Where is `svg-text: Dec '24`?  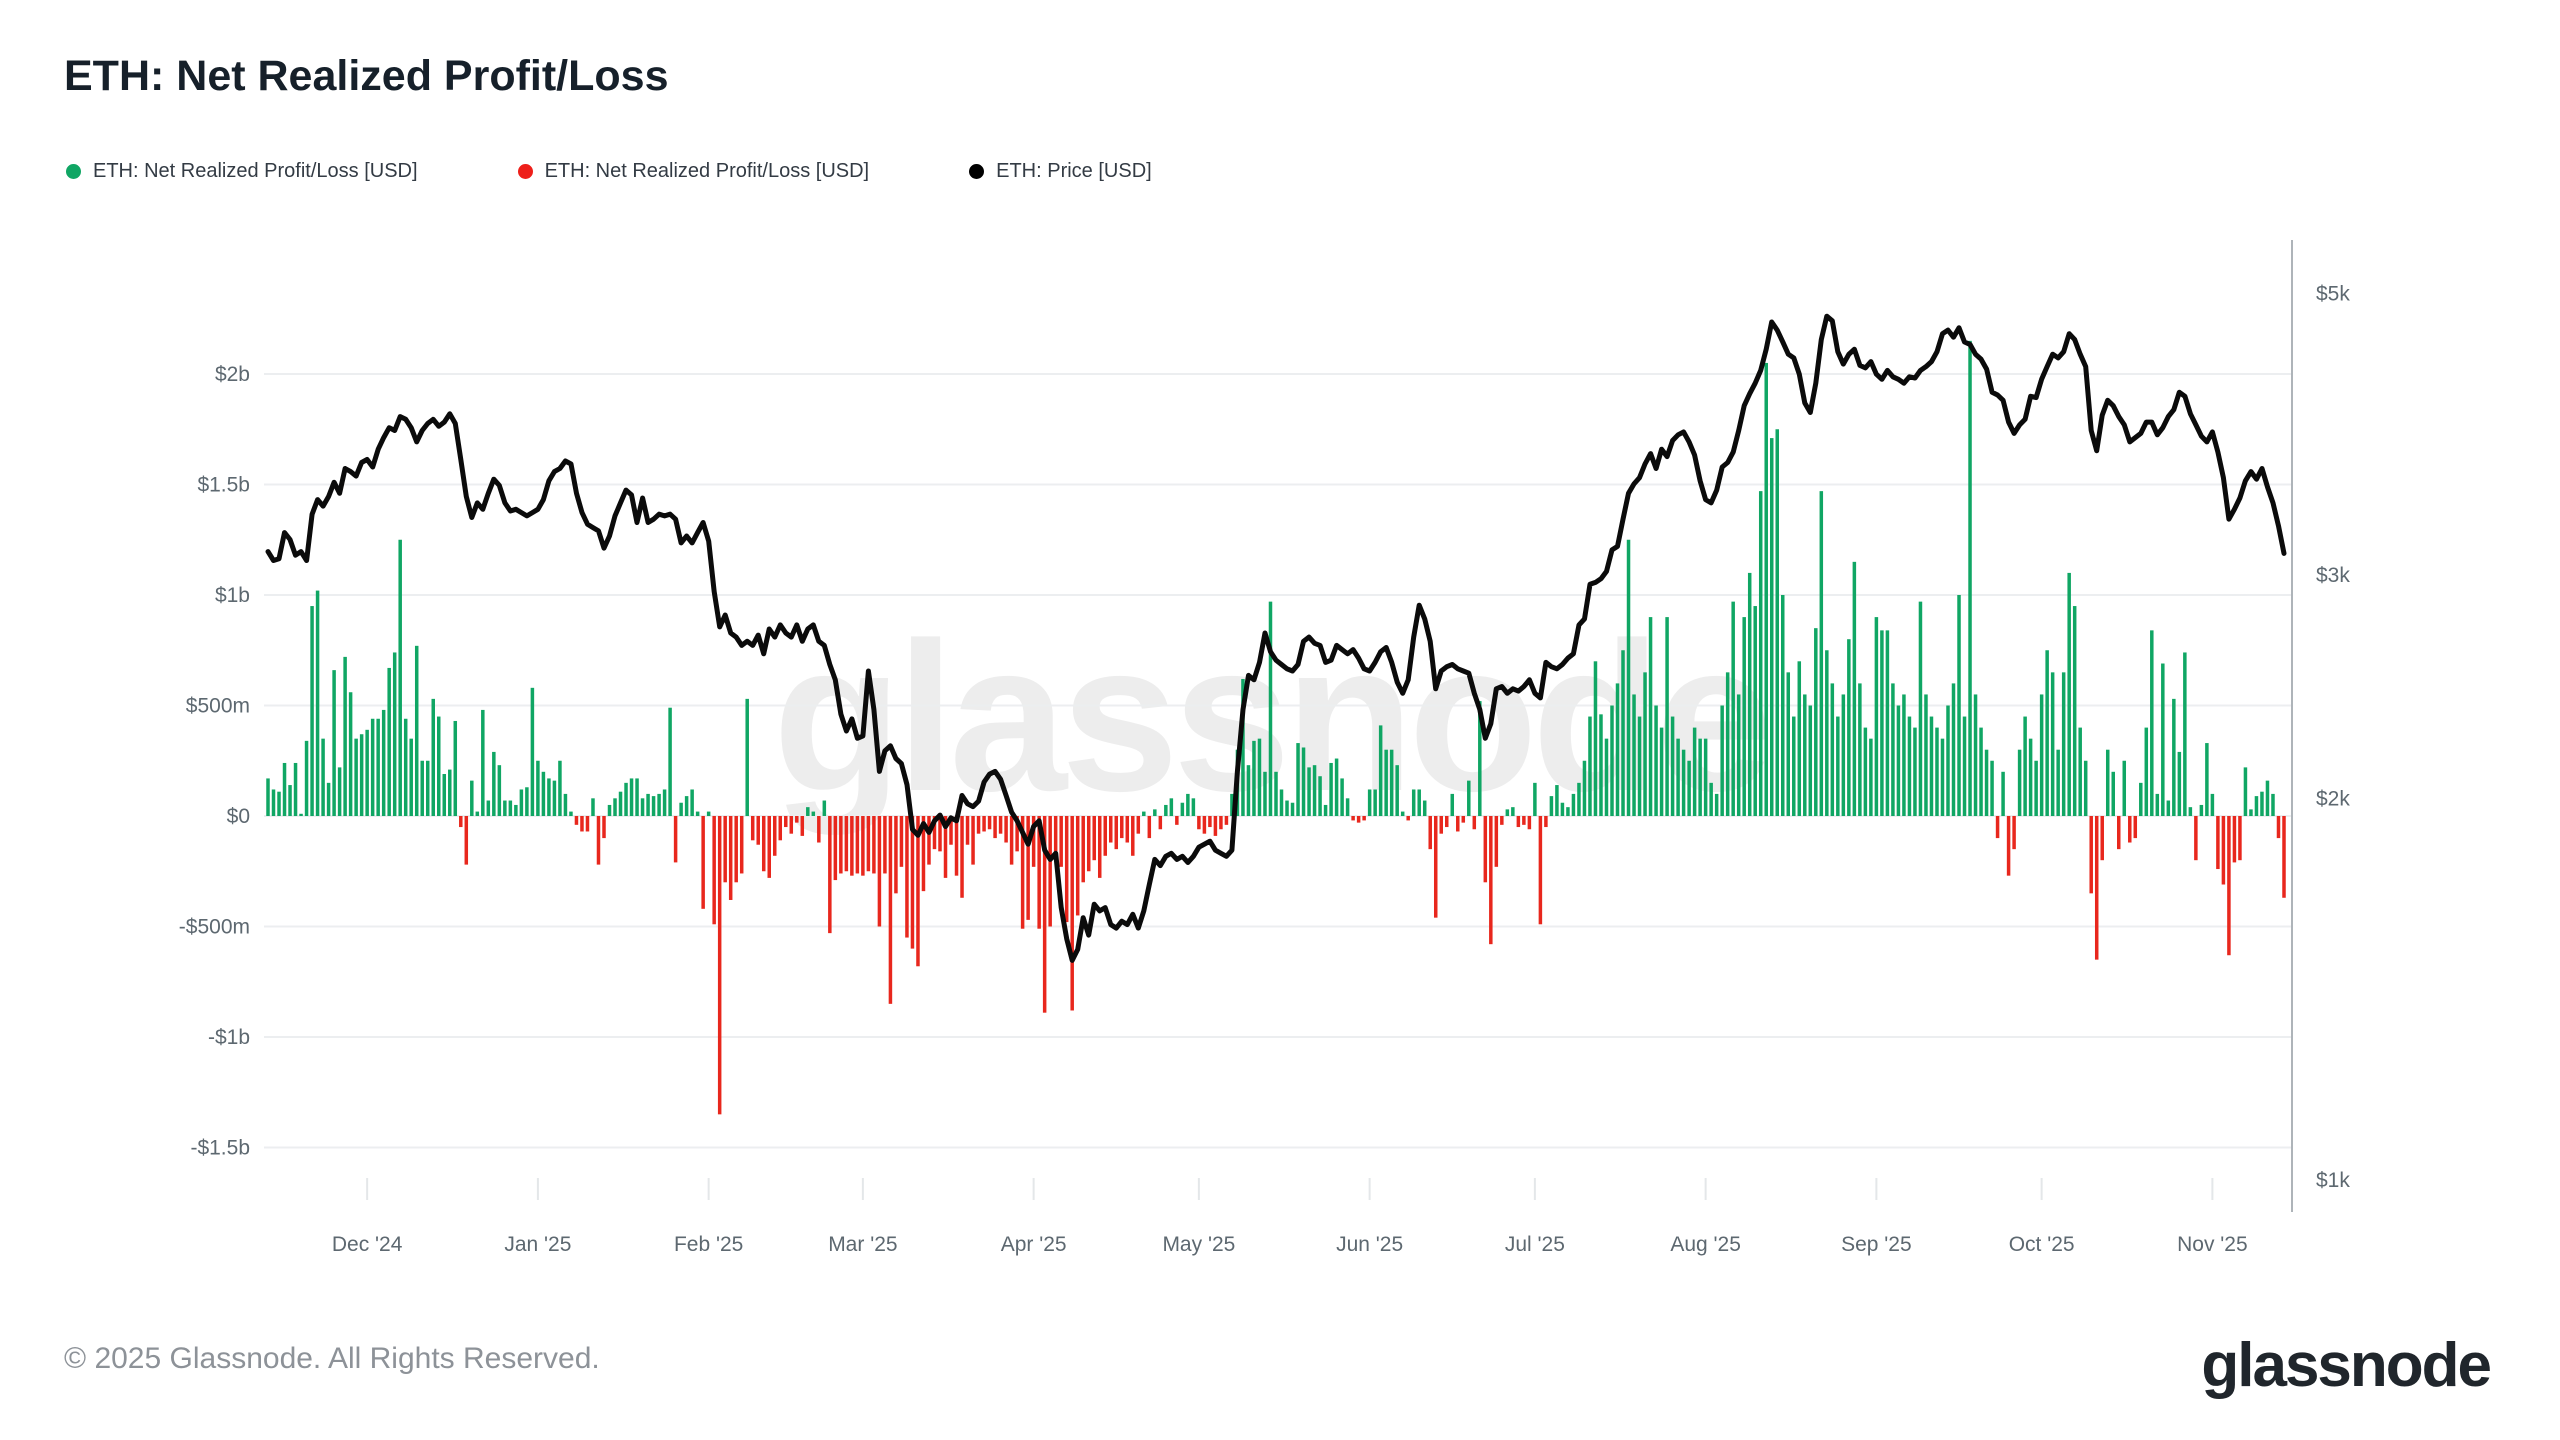 svg-text: Dec '24 is located at coordinates (367, 1244).